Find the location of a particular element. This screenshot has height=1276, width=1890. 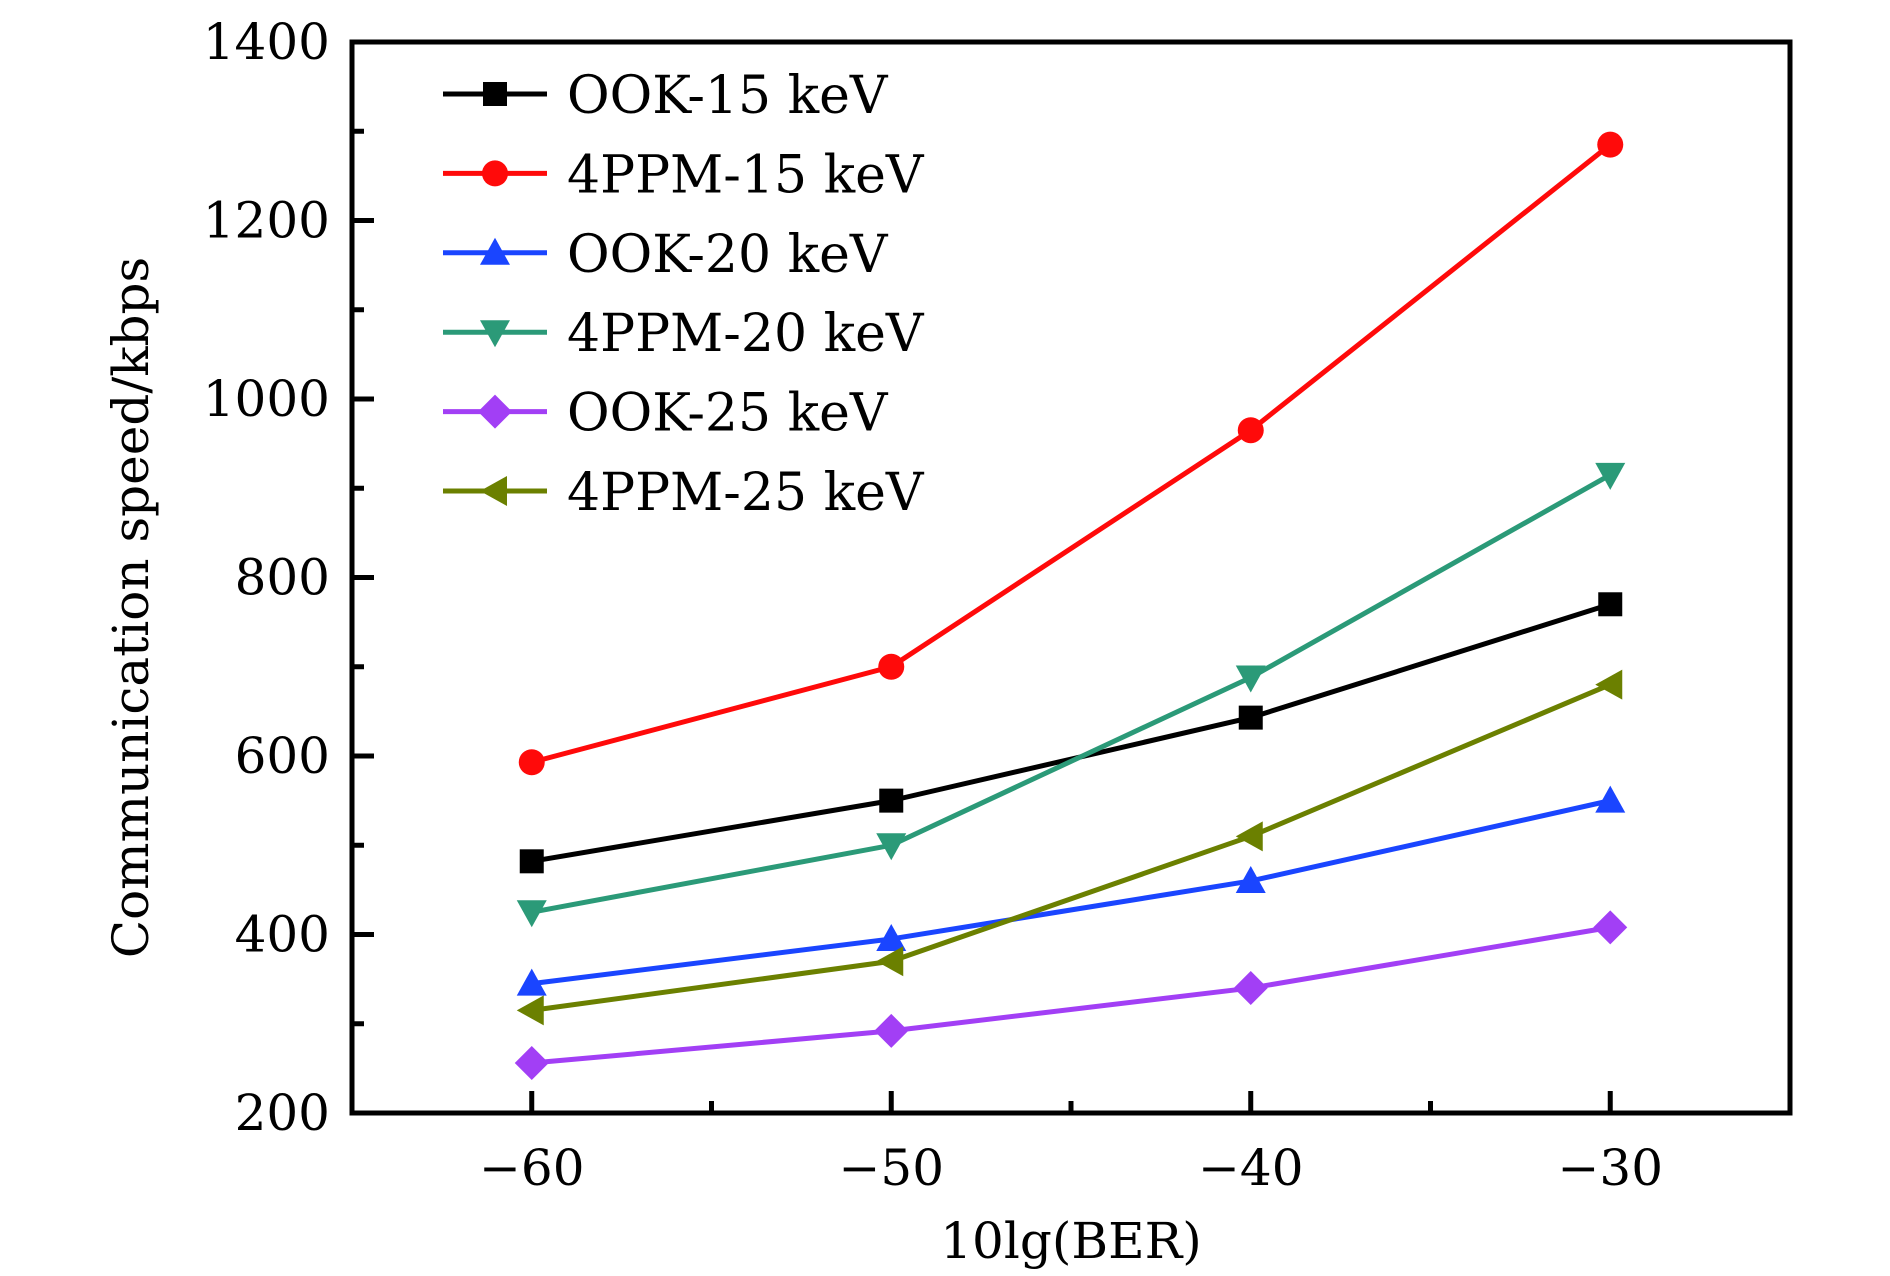

x-tick-label: −60 is located at coordinates (532, 1168).